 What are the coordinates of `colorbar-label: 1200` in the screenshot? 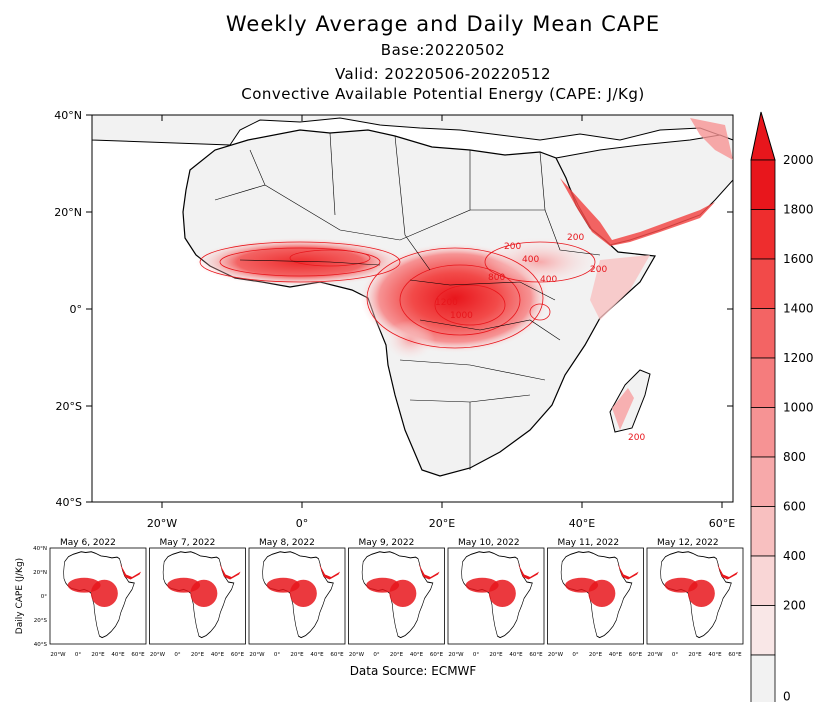 It's located at (798, 358).